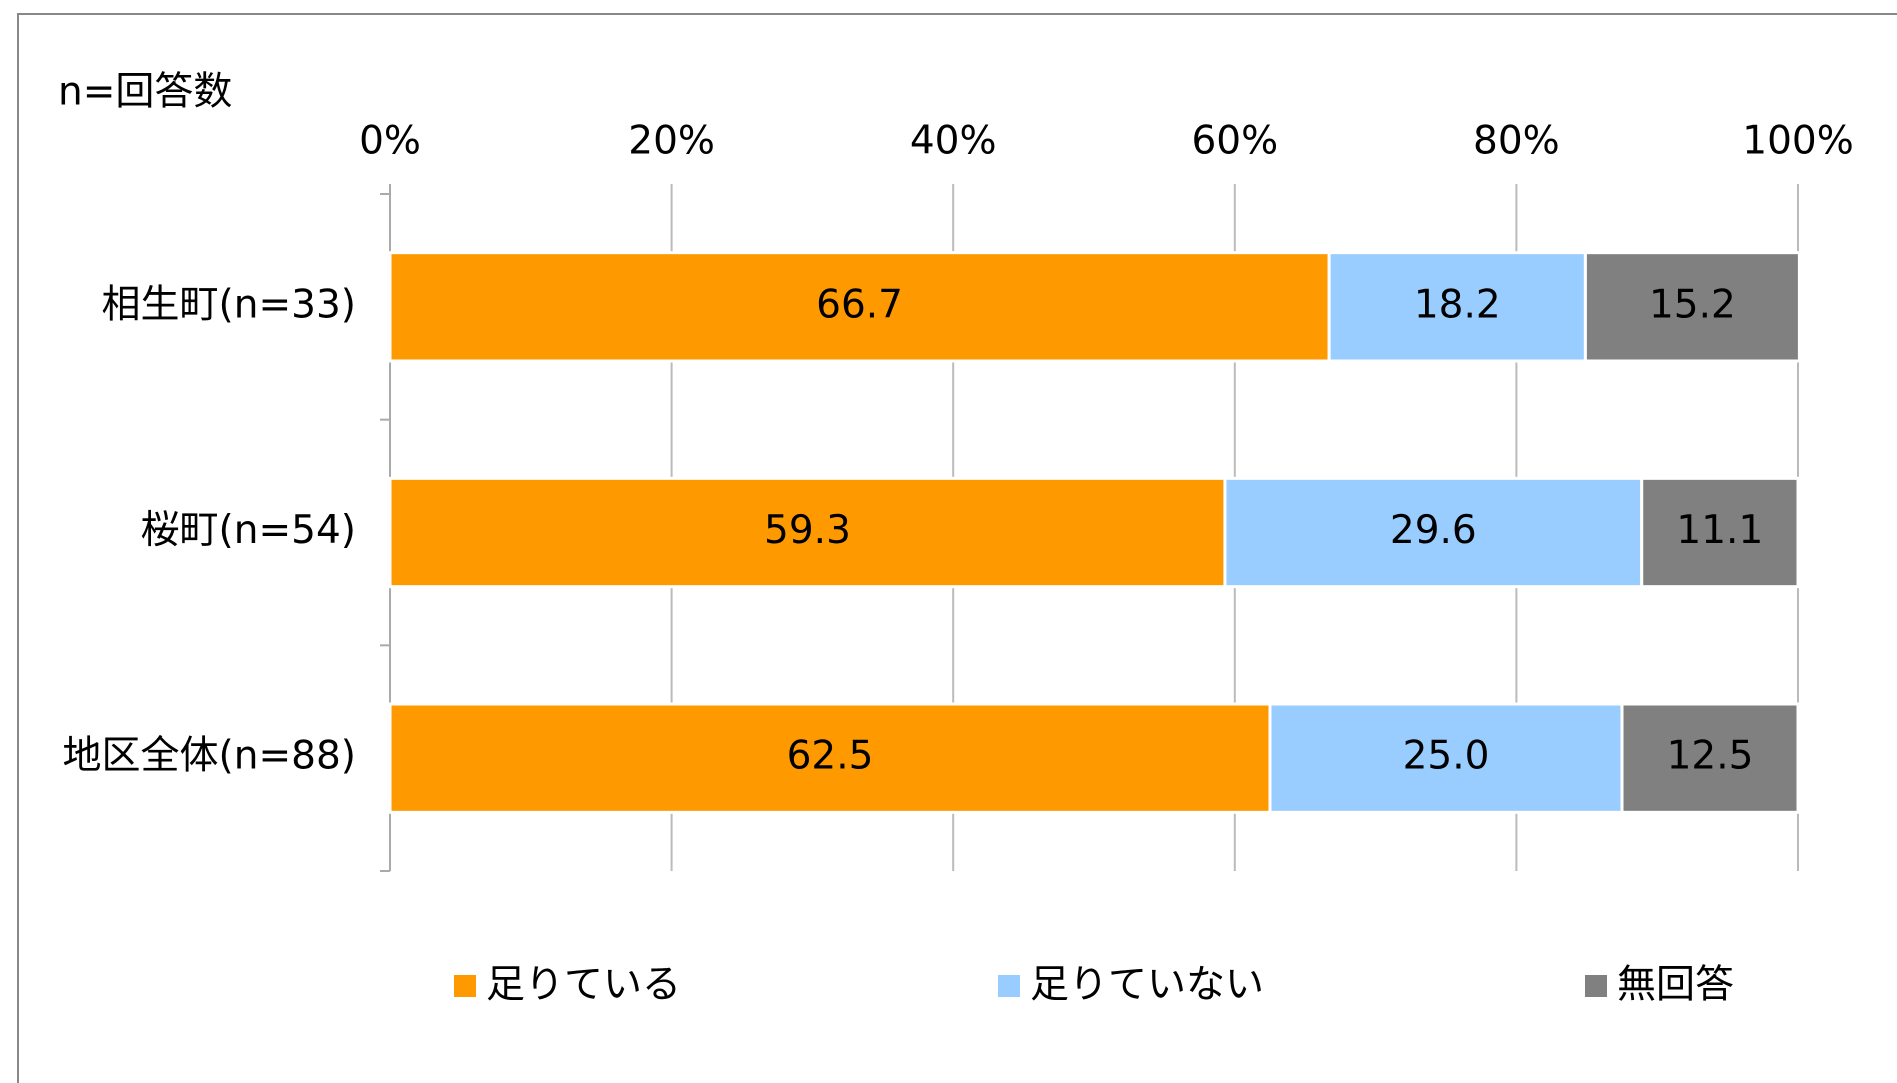  What do you see at coordinates (671, 141) in the screenshot?
I see `x-tick-label: 20%` at bounding box center [671, 141].